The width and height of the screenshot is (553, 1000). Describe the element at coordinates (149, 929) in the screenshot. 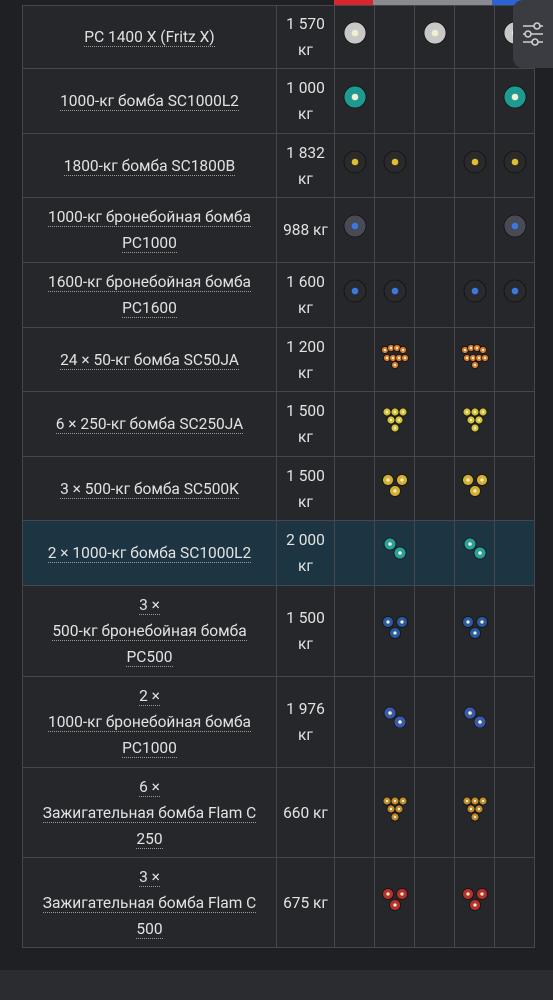

I see `name-link: 500` at that location.